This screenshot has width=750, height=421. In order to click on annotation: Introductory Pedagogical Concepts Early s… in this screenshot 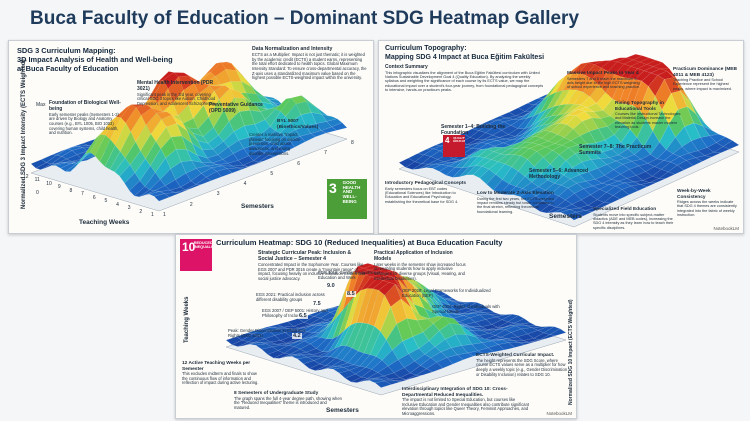, I will do `click(427, 192)`.